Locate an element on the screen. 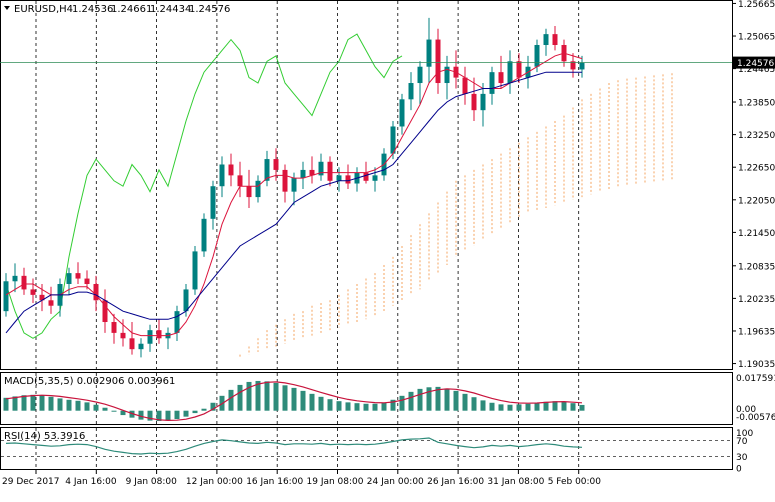 The image size is (775, 502). time-label-5: 19 Jan 08:00 is located at coordinates (335, 482).